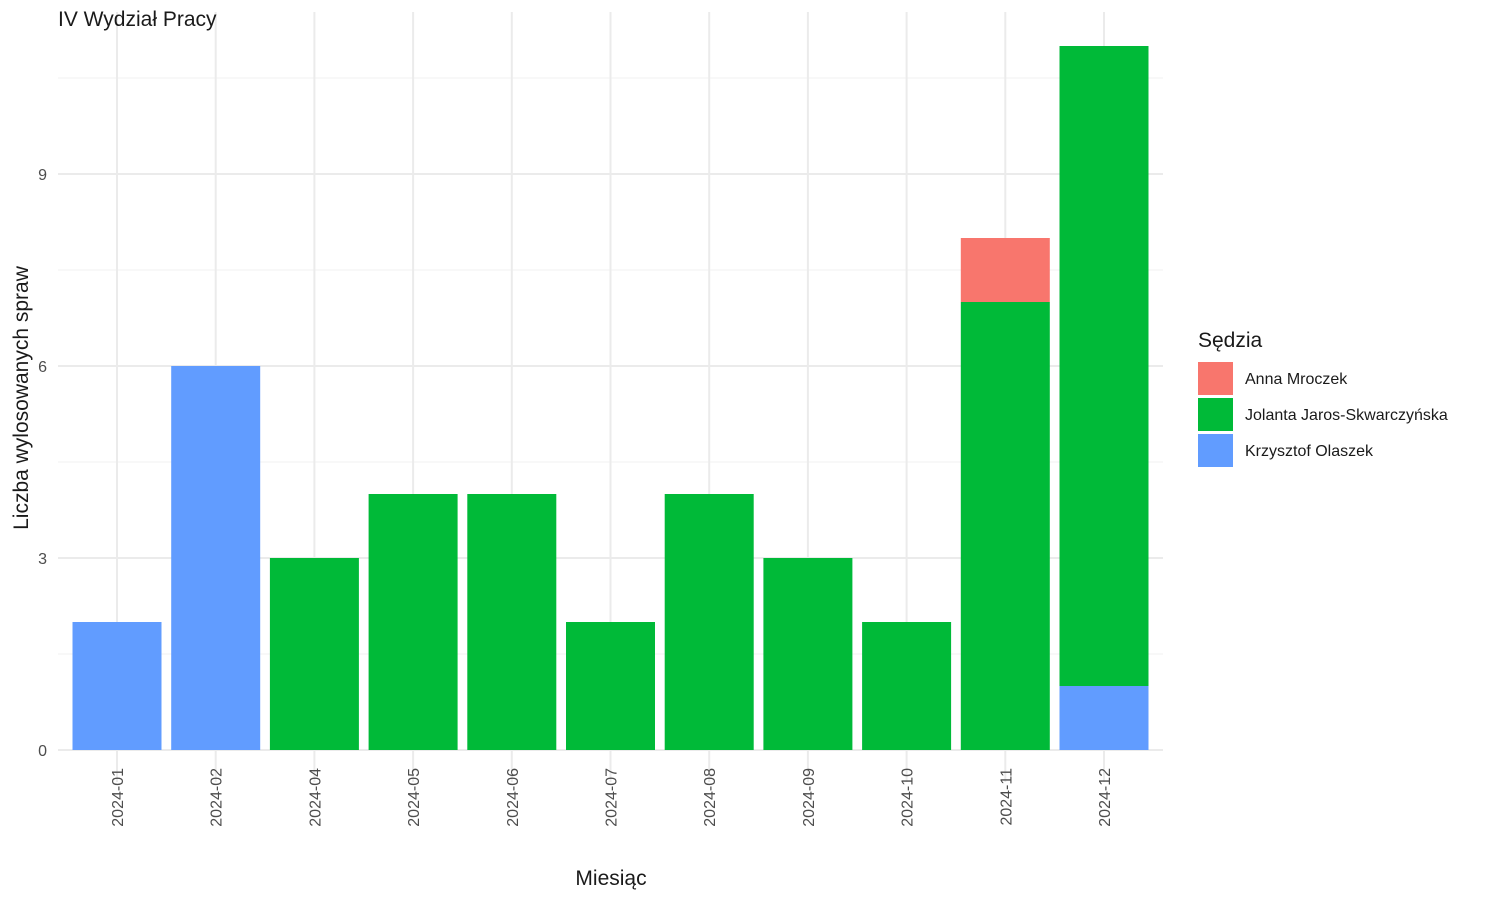 This screenshot has height=900, width=1500. Describe the element at coordinates (42, 463) in the screenshot. I see `y-tick-labels: 0 3 6 9` at that location.